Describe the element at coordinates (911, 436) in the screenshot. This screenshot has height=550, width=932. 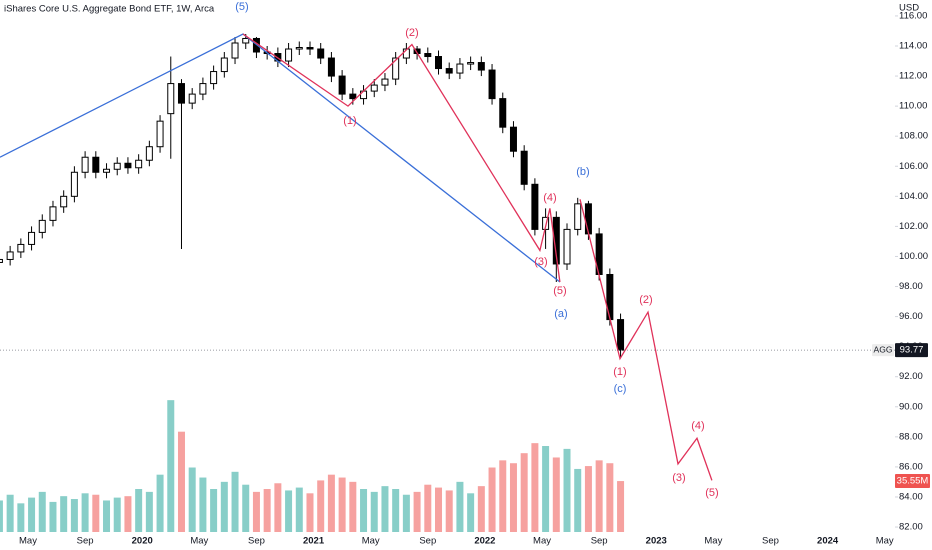
I see `y-tick-label: 88.00` at that location.